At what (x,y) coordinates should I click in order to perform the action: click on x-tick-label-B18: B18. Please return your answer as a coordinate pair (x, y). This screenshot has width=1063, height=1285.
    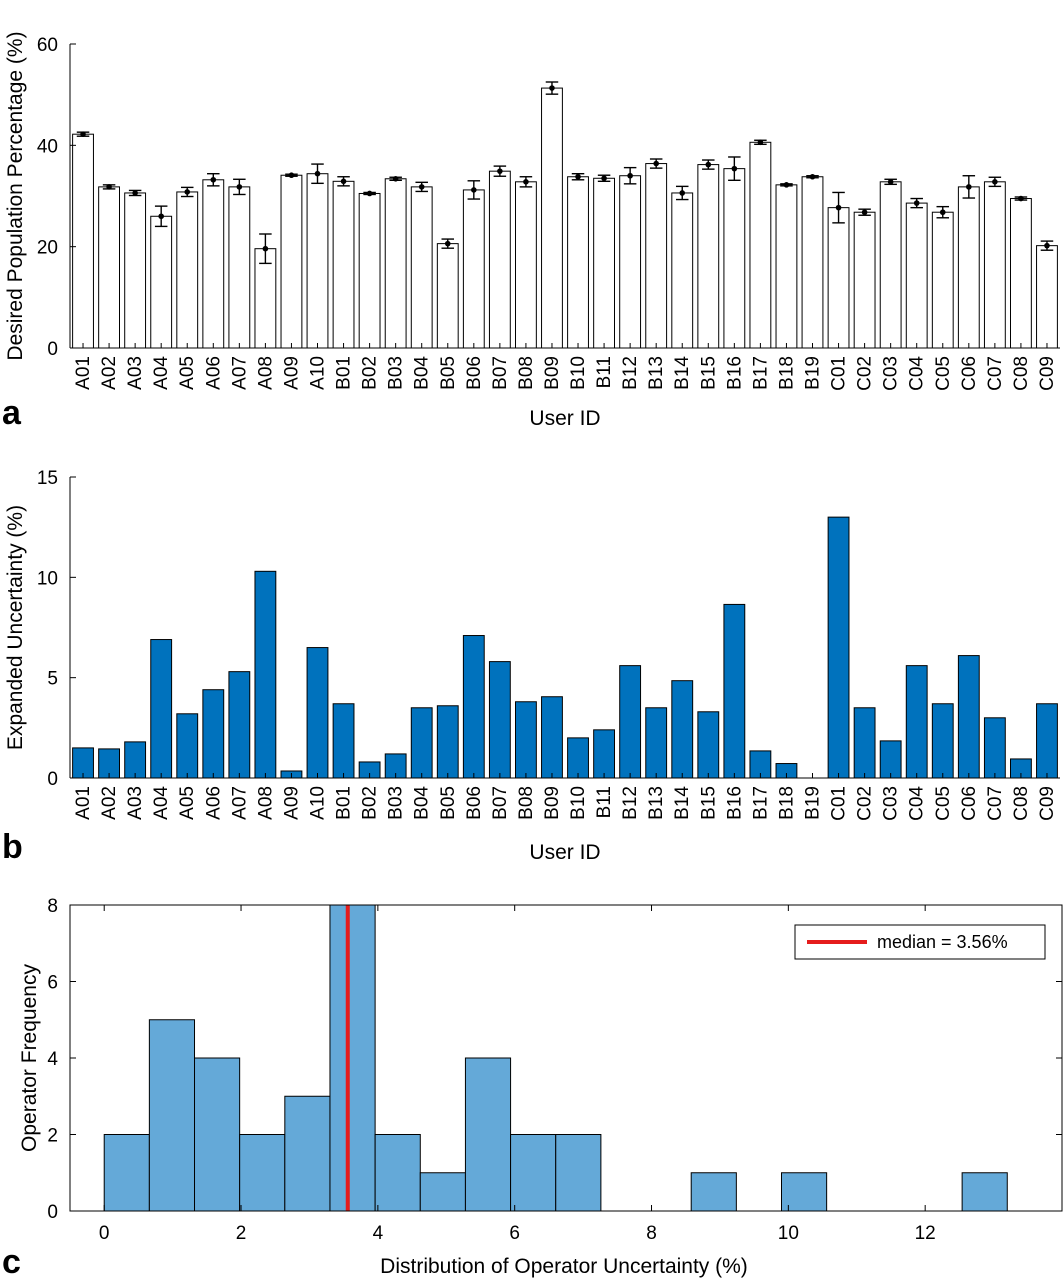
    Looking at the image, I should click on (786, 803).